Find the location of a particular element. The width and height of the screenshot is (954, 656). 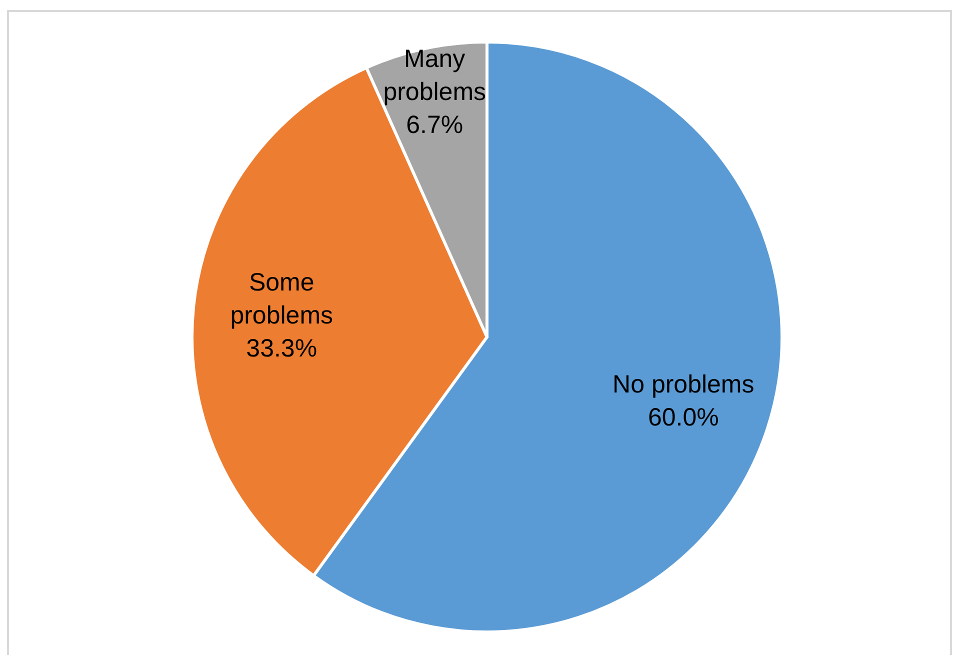

data-label: 6.7% is located at coordinates (435, 124).